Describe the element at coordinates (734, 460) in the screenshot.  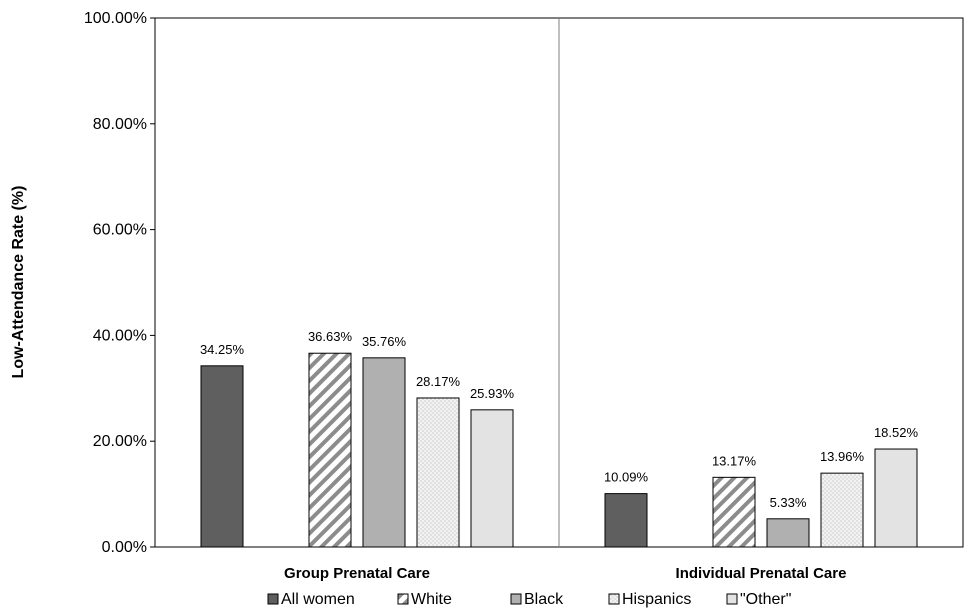
I see `data-label: 13.17%` at that location.